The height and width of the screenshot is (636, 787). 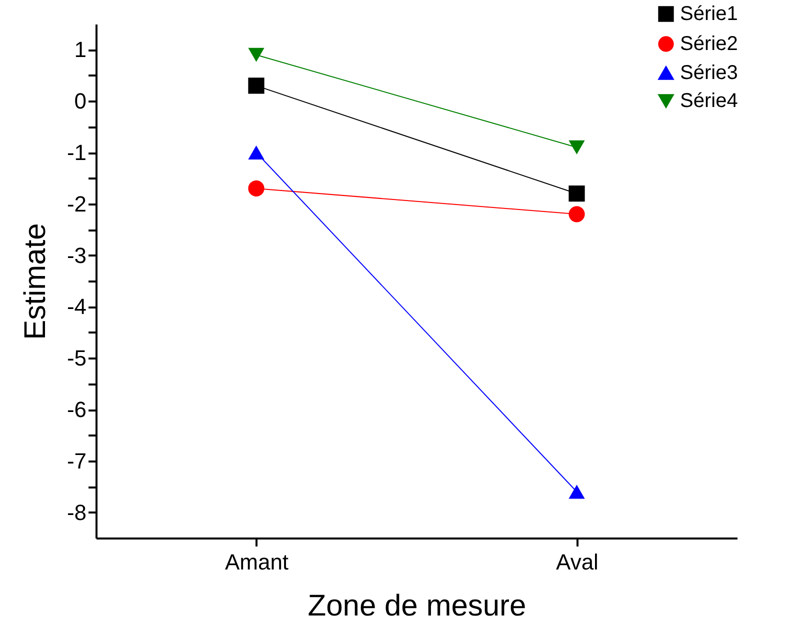 I want to click on y-tick-label: 1, so click(x=80, y=49).